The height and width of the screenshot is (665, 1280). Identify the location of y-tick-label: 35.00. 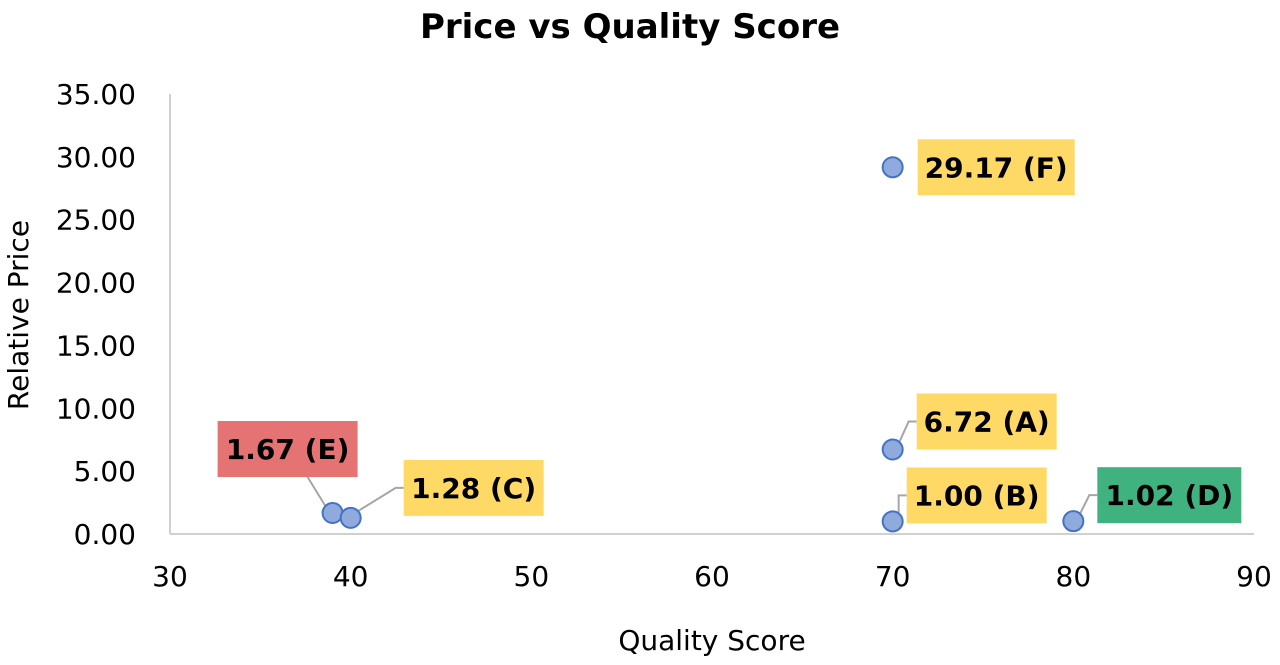
(96, 94).